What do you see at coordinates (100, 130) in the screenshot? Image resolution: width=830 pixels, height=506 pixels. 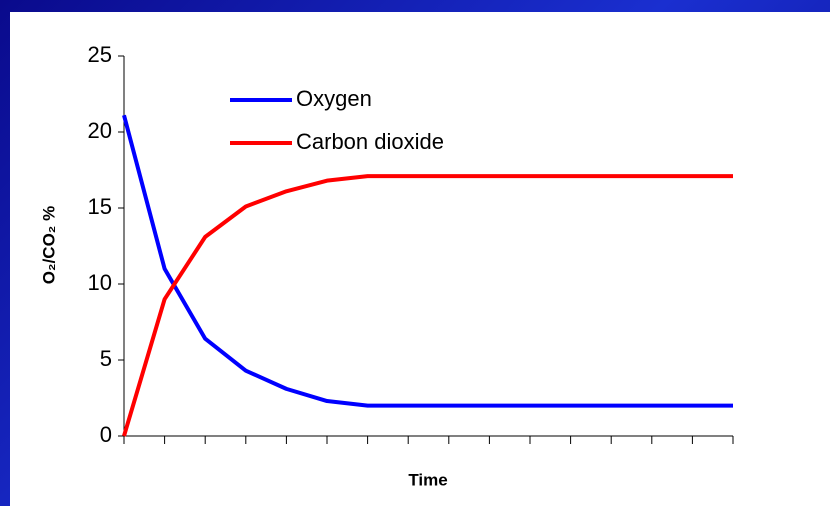 I see `y-tick-label: 20` at bounding box center [100, 130].